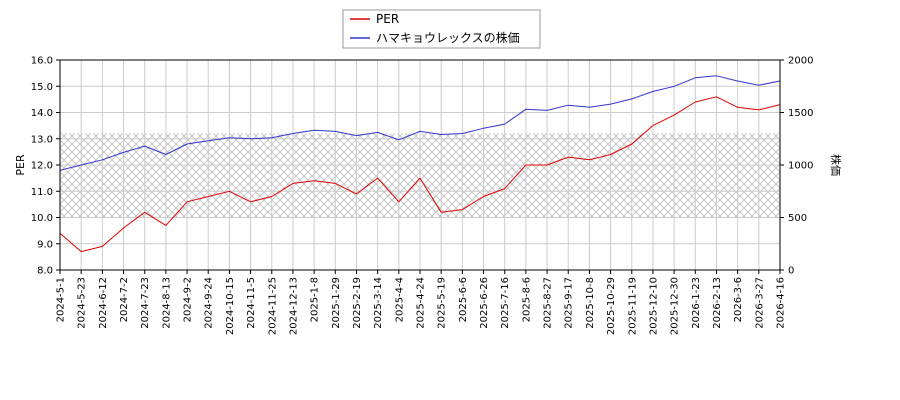 The width and height of the screenshot is (900, 400). What do you see at coordinates (836, 165) in the screenshot?
I see `right-axis-label: 株価` at bounding box center [836, 165].